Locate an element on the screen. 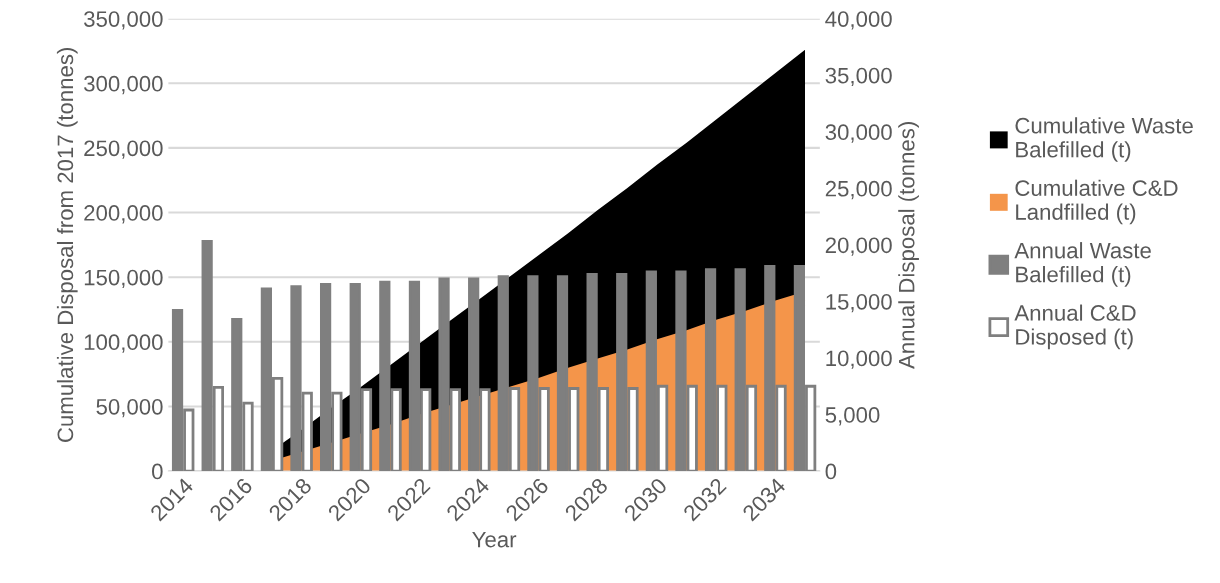 The image size is (1220, 583). y-tick-label: 300,000 is located at coordinates (123, 85).